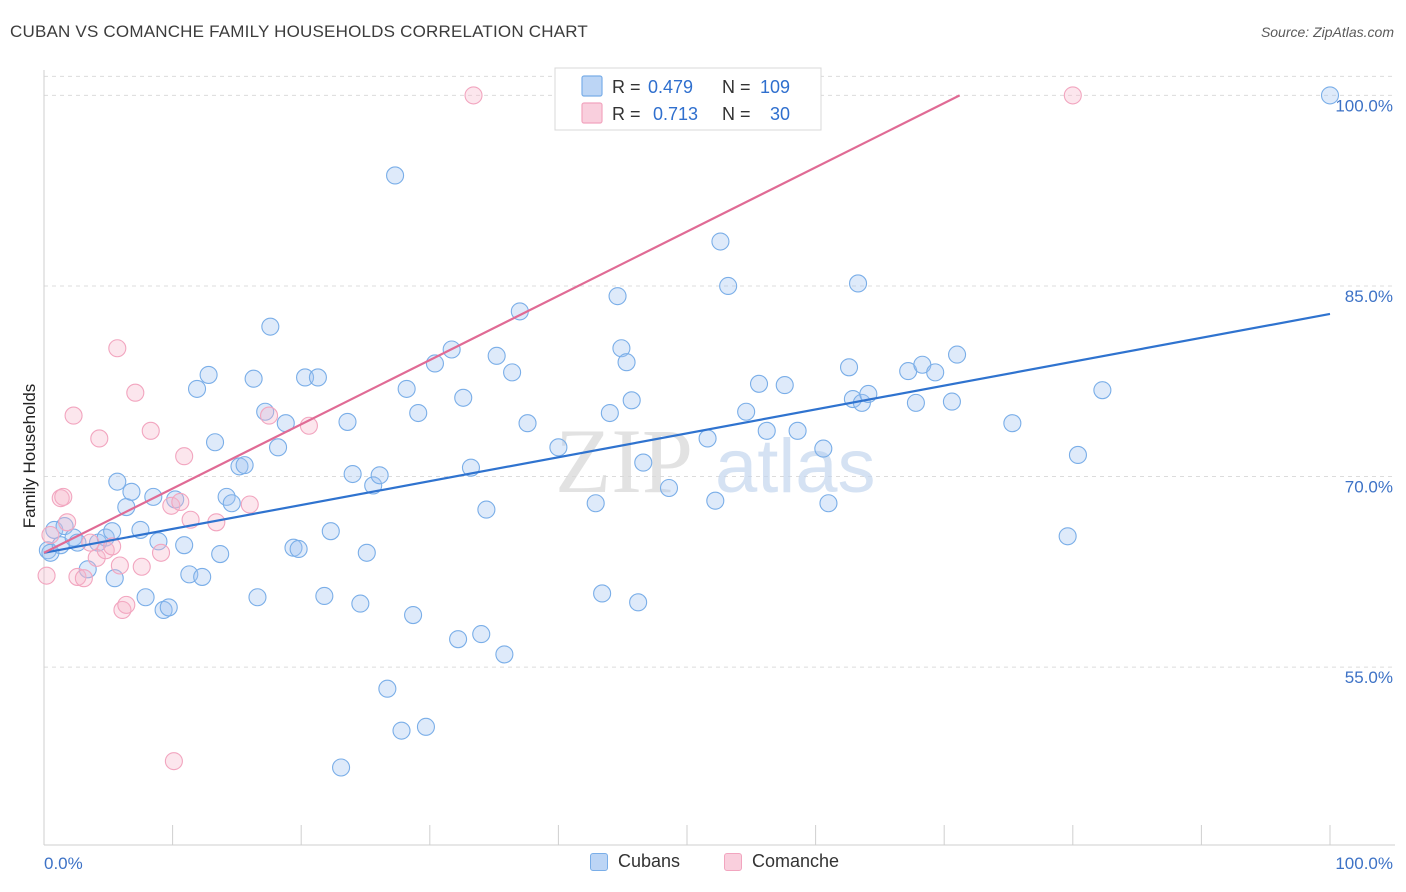 The height and width of the screenshot is (892, 1406). Describe the element at coordinates (1369, 296) in the screenshot. I see `y-tick-label: 85.0%` at that location.